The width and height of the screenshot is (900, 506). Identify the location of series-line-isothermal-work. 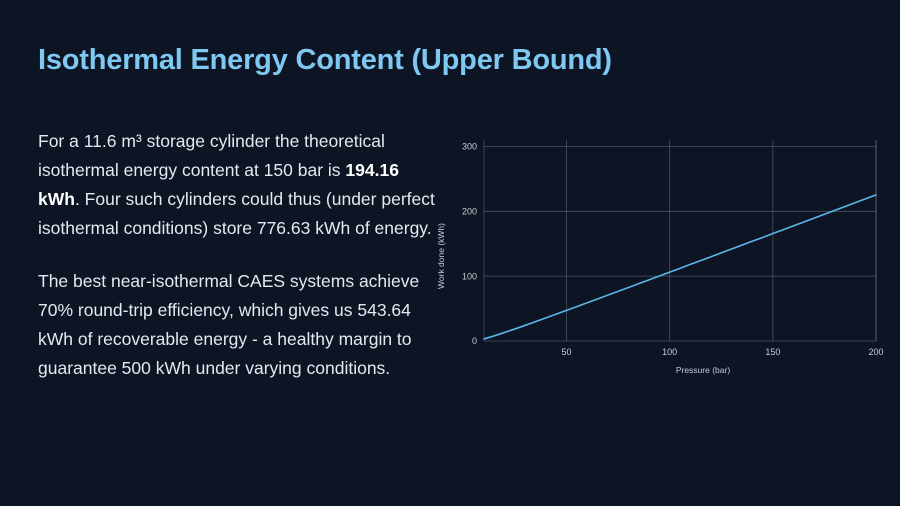
(680, 267).